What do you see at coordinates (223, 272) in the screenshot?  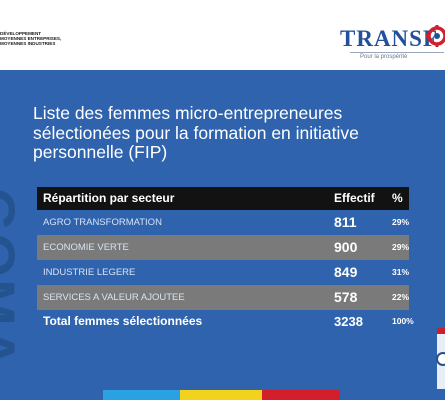 I see `table-row: INDUSTRIE LEGERE 849 31%` at bounding box center [223, 272].